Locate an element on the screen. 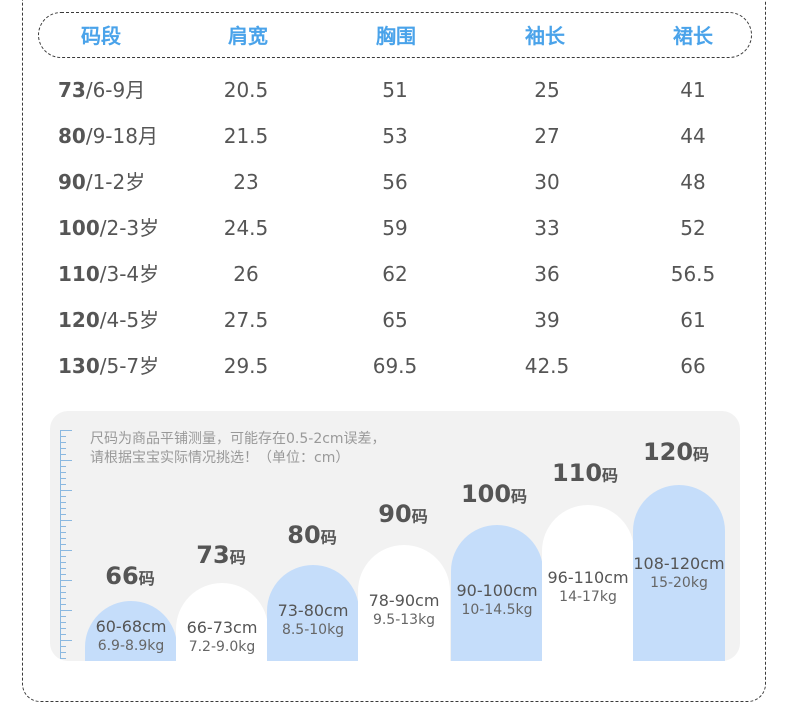 The image size is (790, 716). skirt-cell: 61 is located at coordinates (693, 320).